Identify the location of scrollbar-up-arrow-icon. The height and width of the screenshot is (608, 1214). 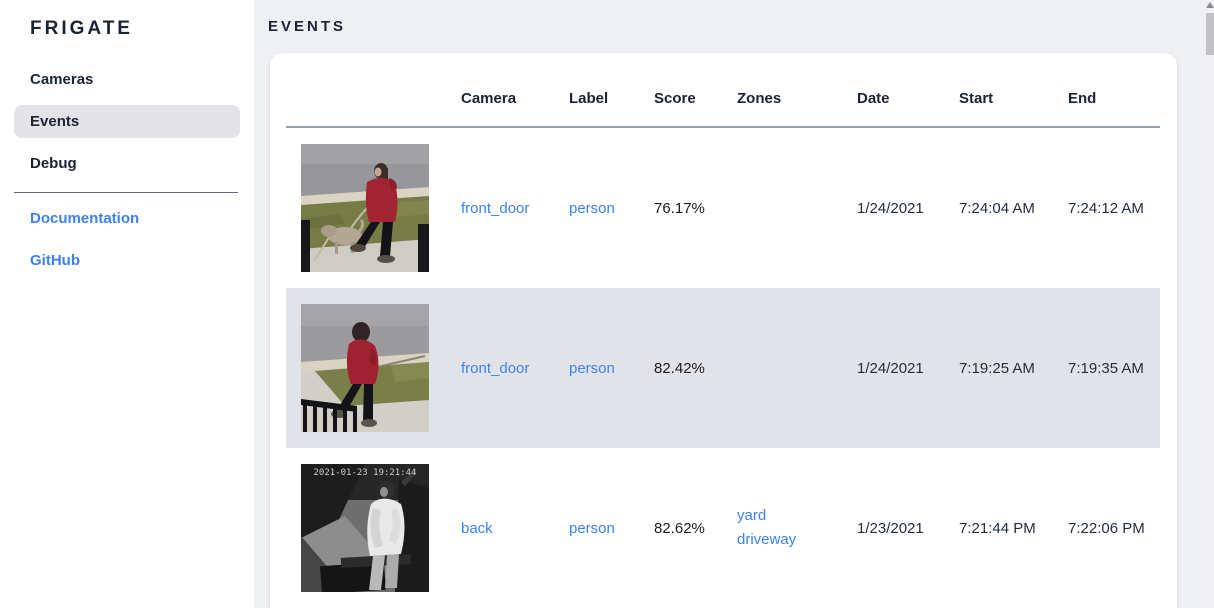
(1210, 5).